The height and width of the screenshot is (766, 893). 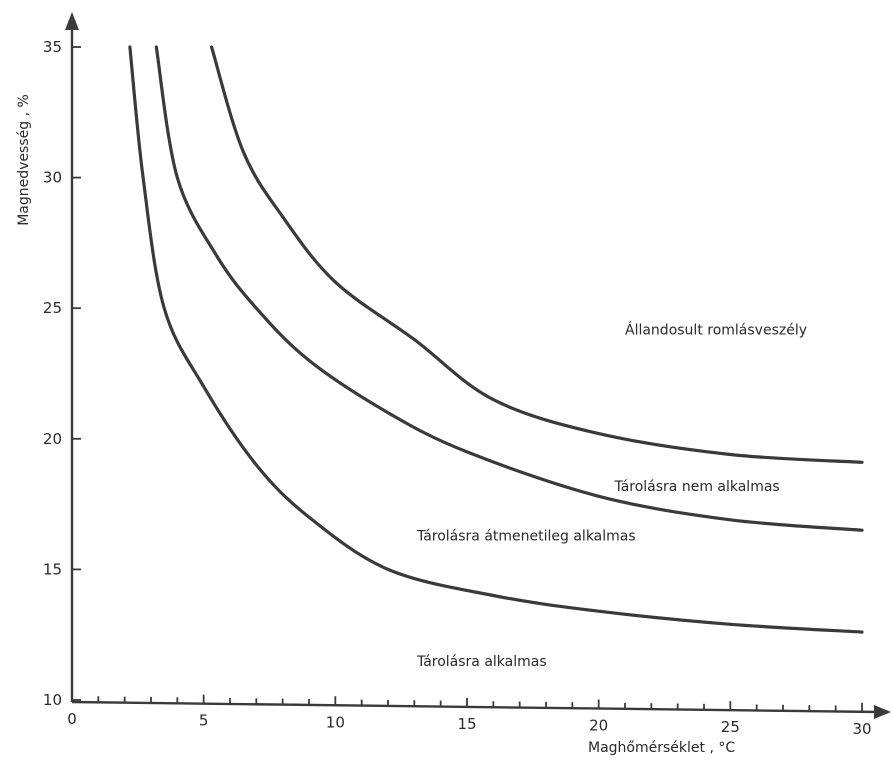 I want to click on y-tick-label: 10, so click(x=52, y=700).